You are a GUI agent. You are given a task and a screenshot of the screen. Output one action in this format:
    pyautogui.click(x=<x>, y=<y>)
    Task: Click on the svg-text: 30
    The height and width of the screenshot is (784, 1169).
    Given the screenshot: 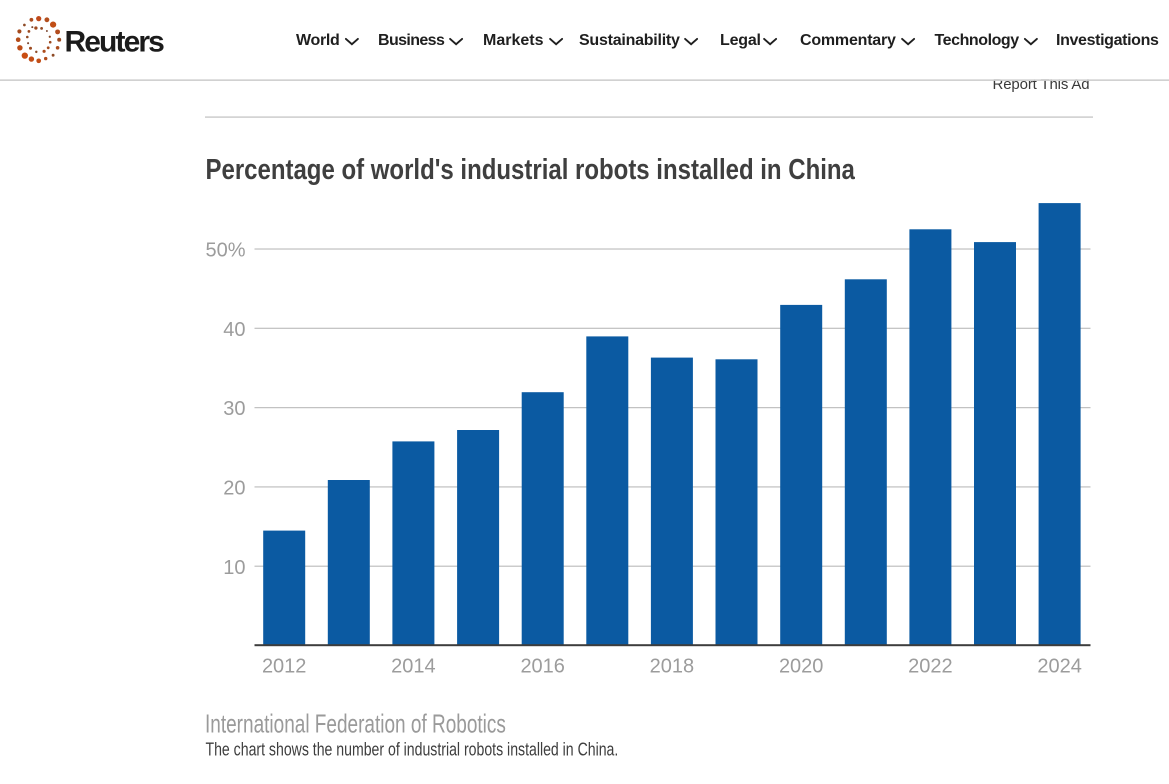 What is the action you would take?
    pyautogui.click(x=234, y=409)
    